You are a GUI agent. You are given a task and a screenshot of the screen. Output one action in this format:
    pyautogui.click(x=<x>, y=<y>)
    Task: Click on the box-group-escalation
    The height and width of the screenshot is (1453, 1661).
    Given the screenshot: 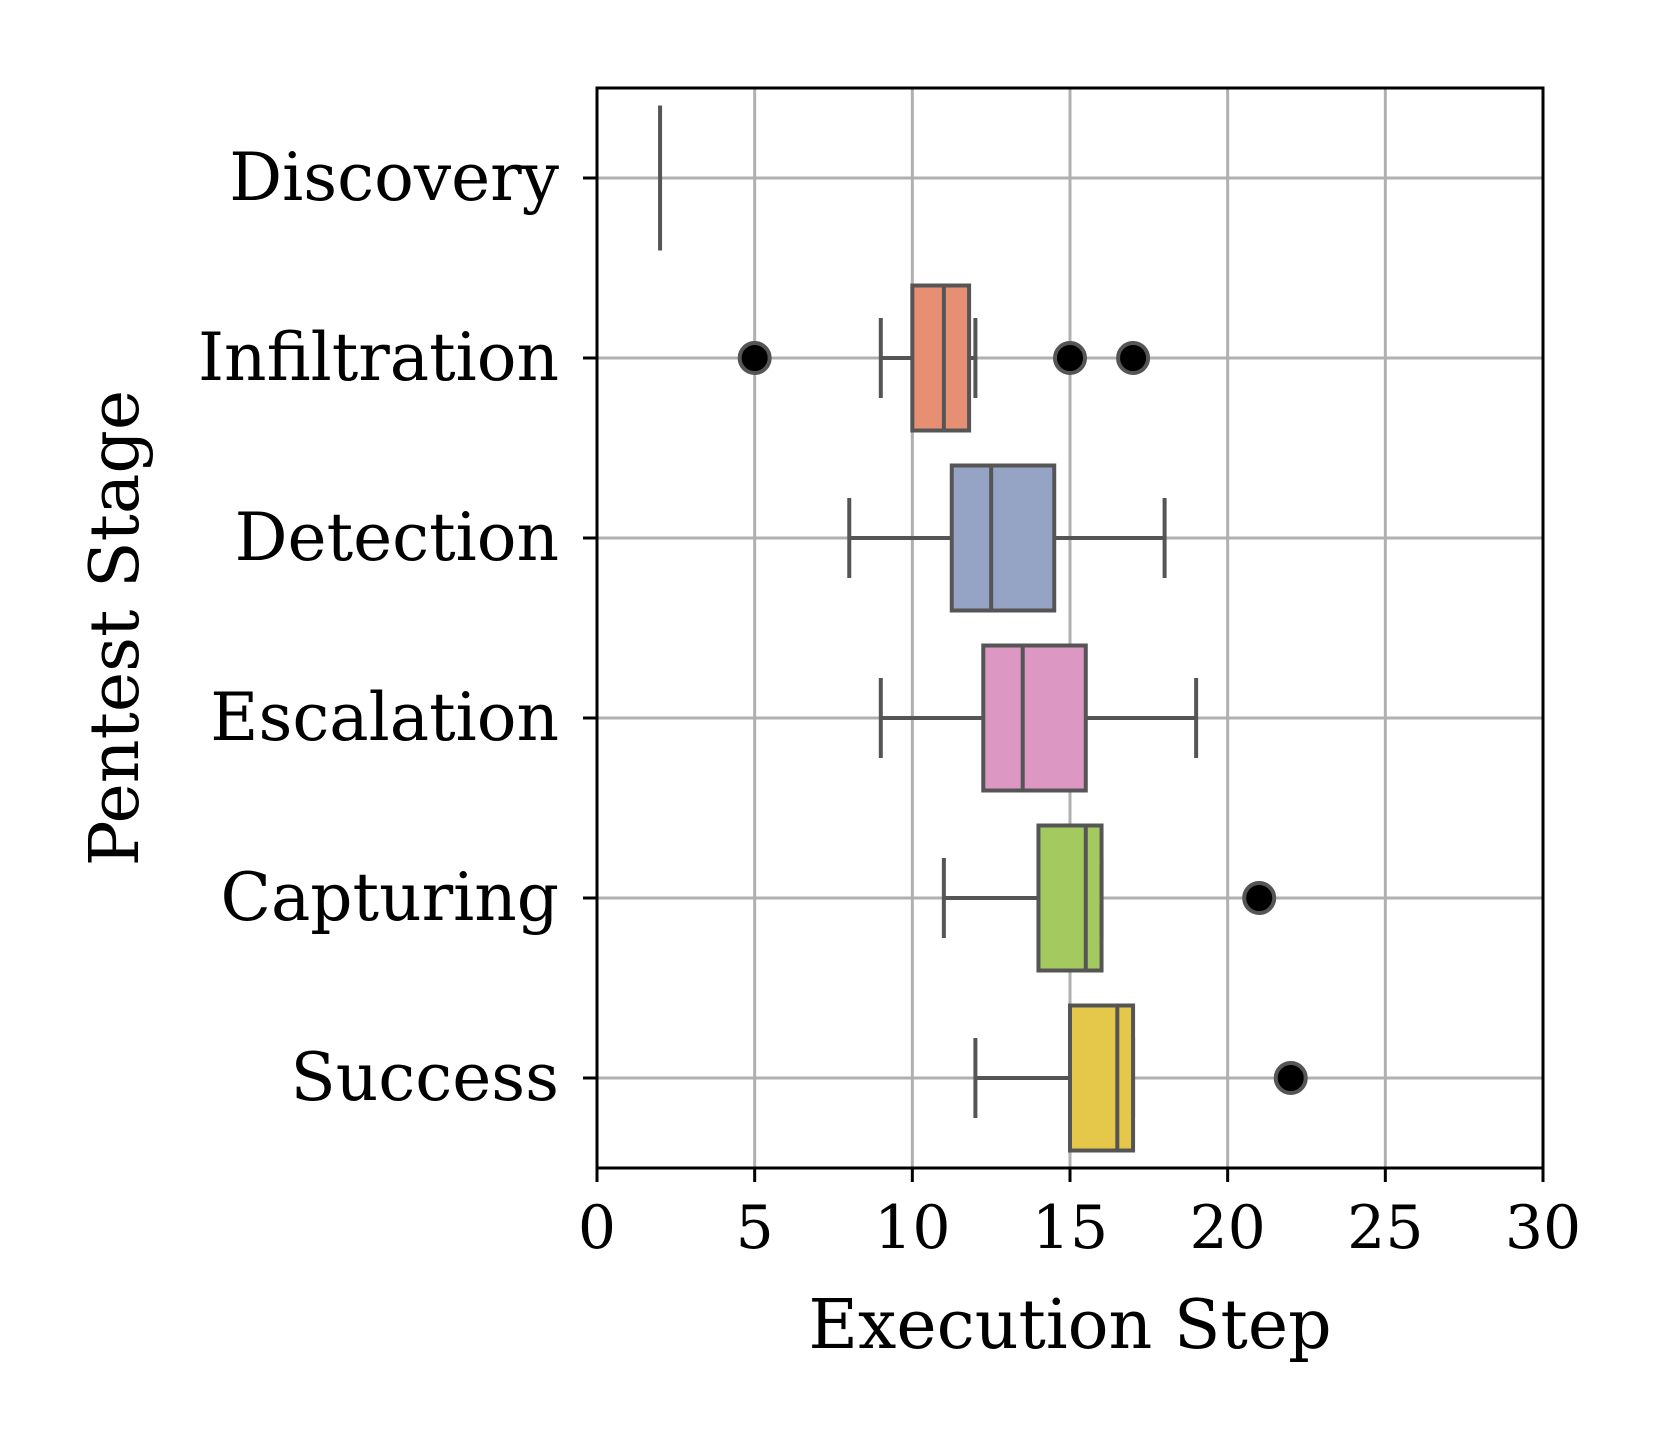 What is the action you would take?
    pyautogui.click(x=1038, y=718)
    